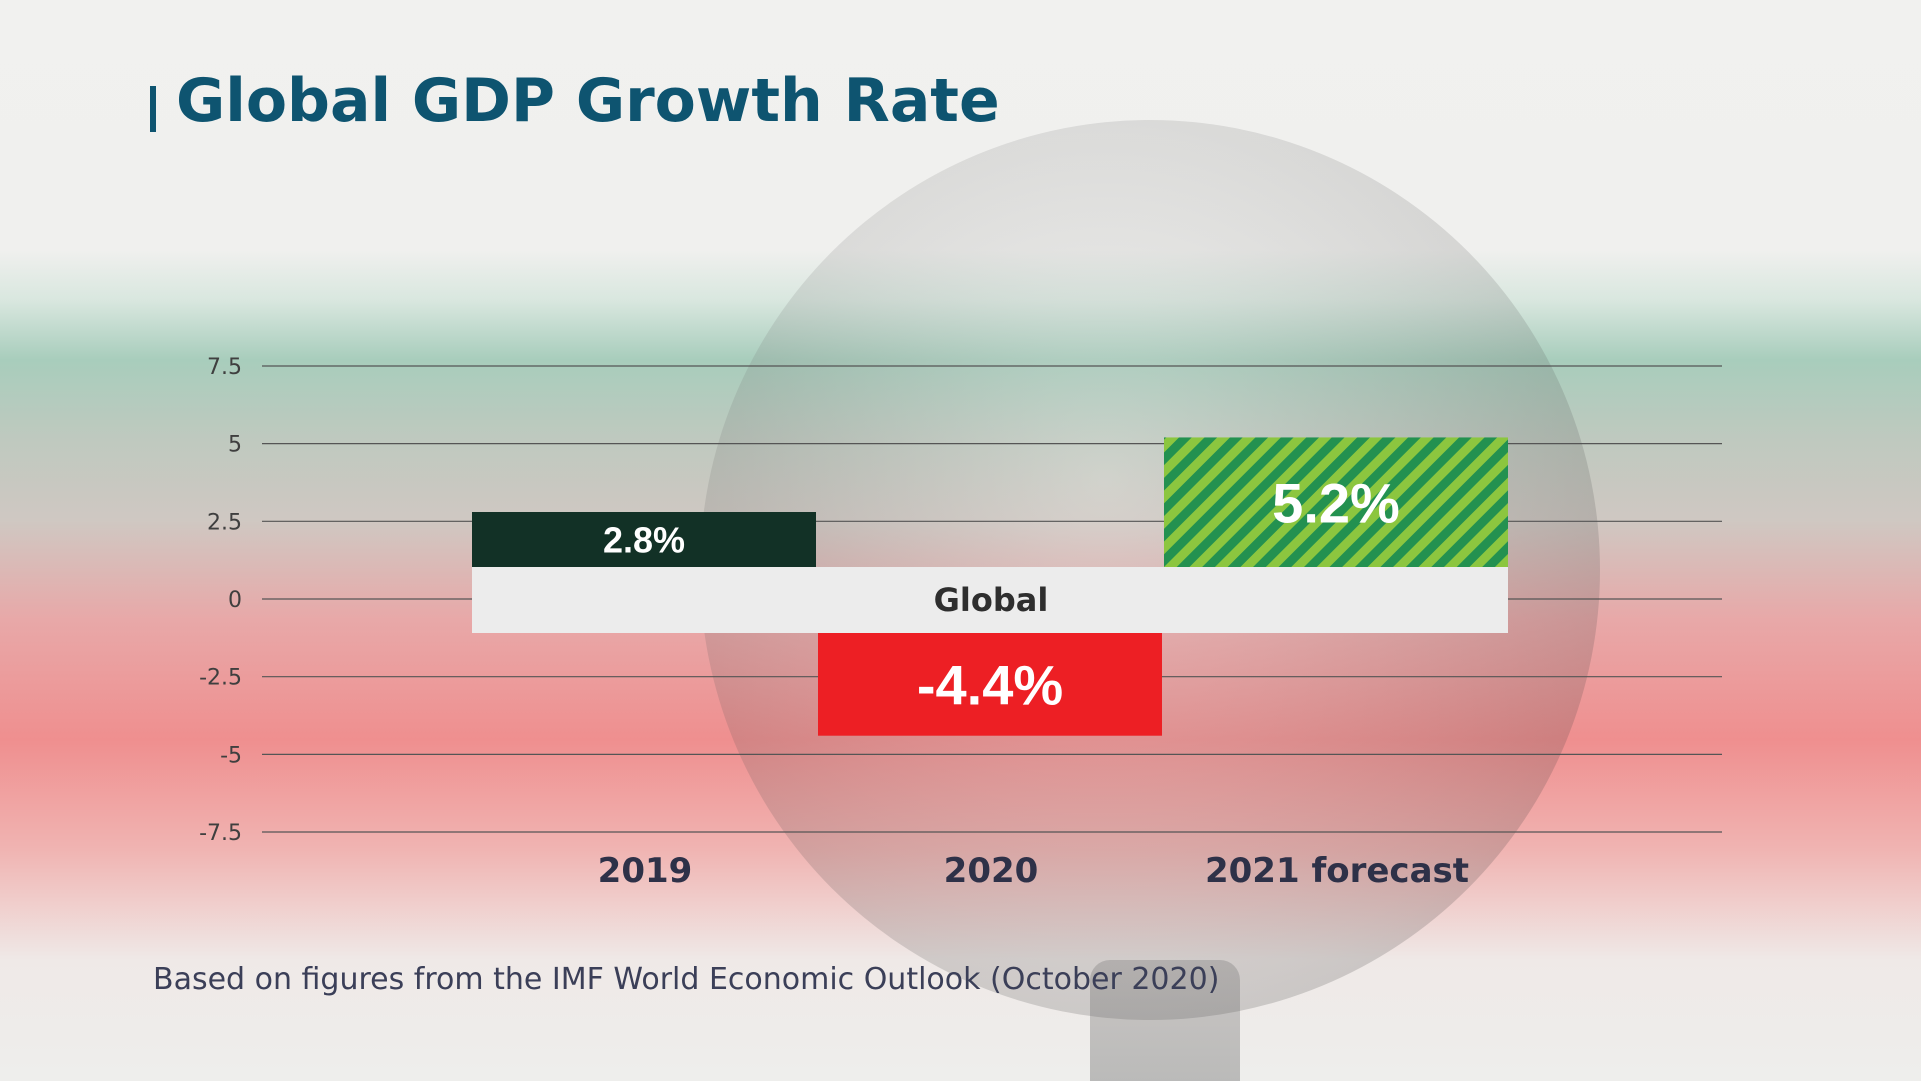  Describe the element at coordinates (1337, 871) in the screenshot. I see `x-category-label: 2021 forecast` at that location.